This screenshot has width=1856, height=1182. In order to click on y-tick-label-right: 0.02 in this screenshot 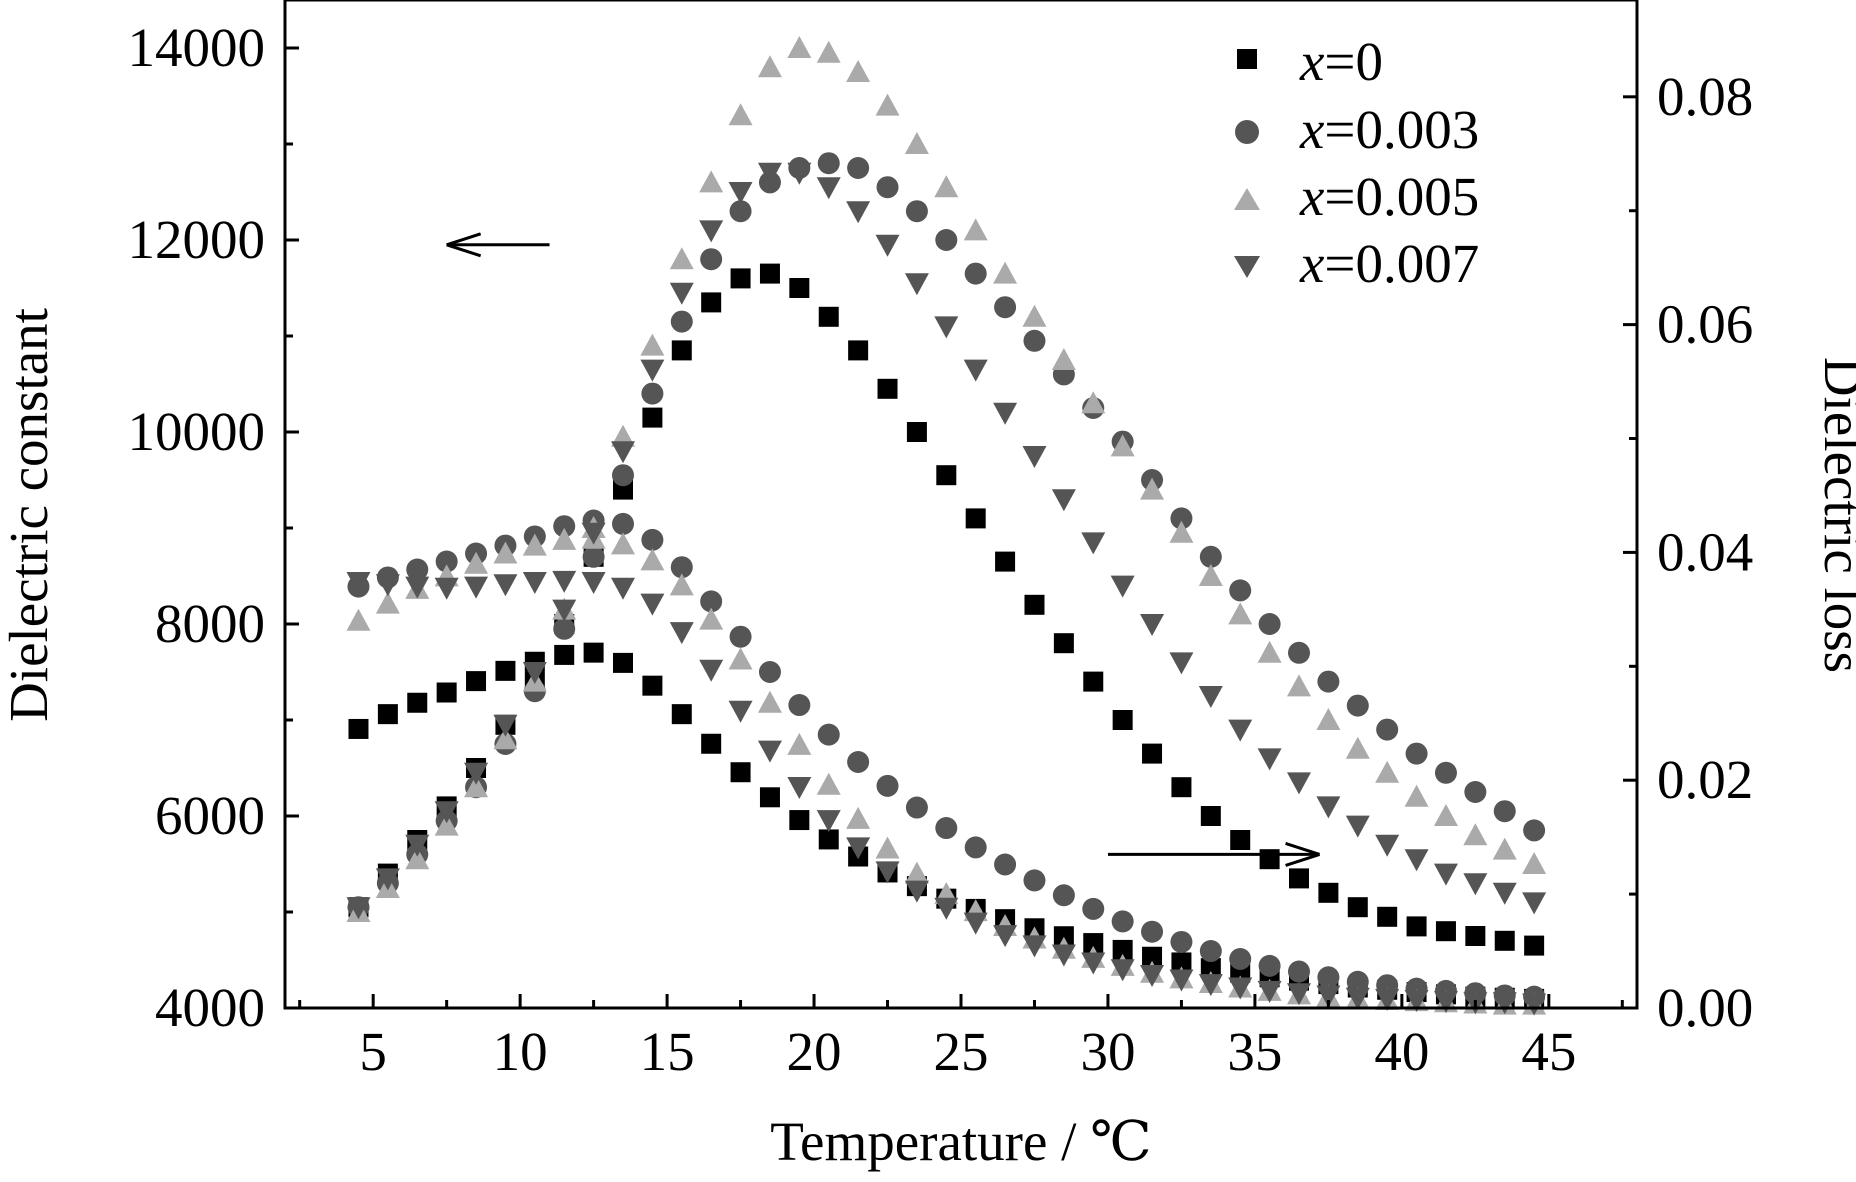, I will do `click(1705, 779)`.